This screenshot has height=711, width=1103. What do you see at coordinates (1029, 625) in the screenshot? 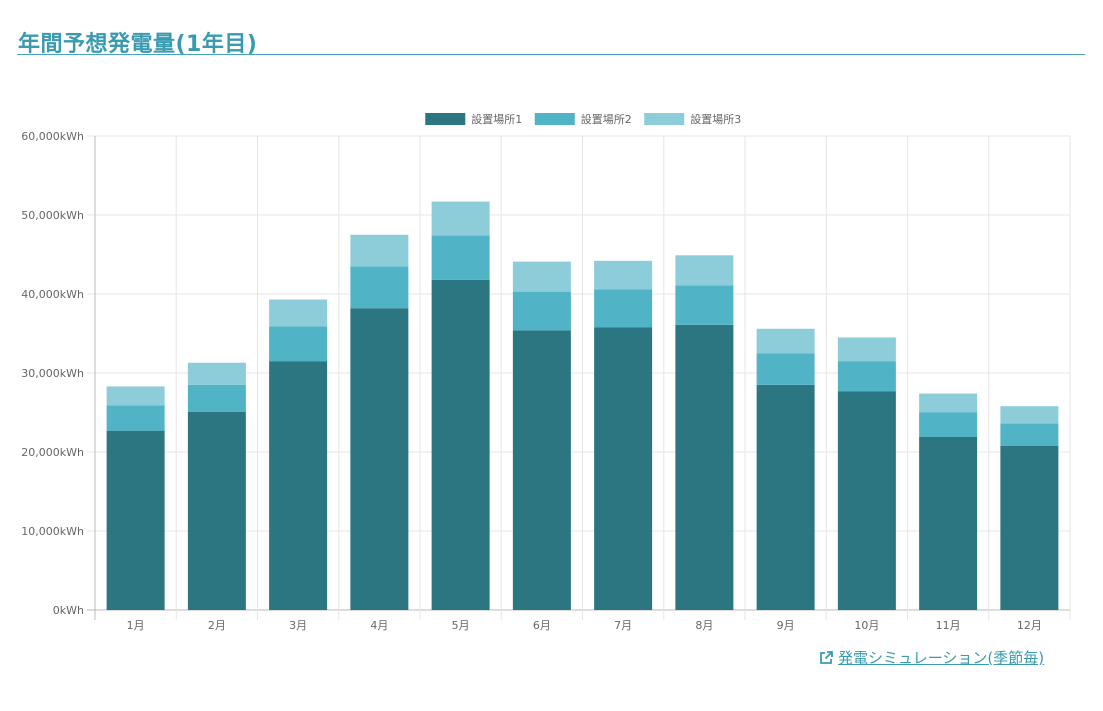
I see `x-tick-label: 12月` at bounding box center [1029, 625].